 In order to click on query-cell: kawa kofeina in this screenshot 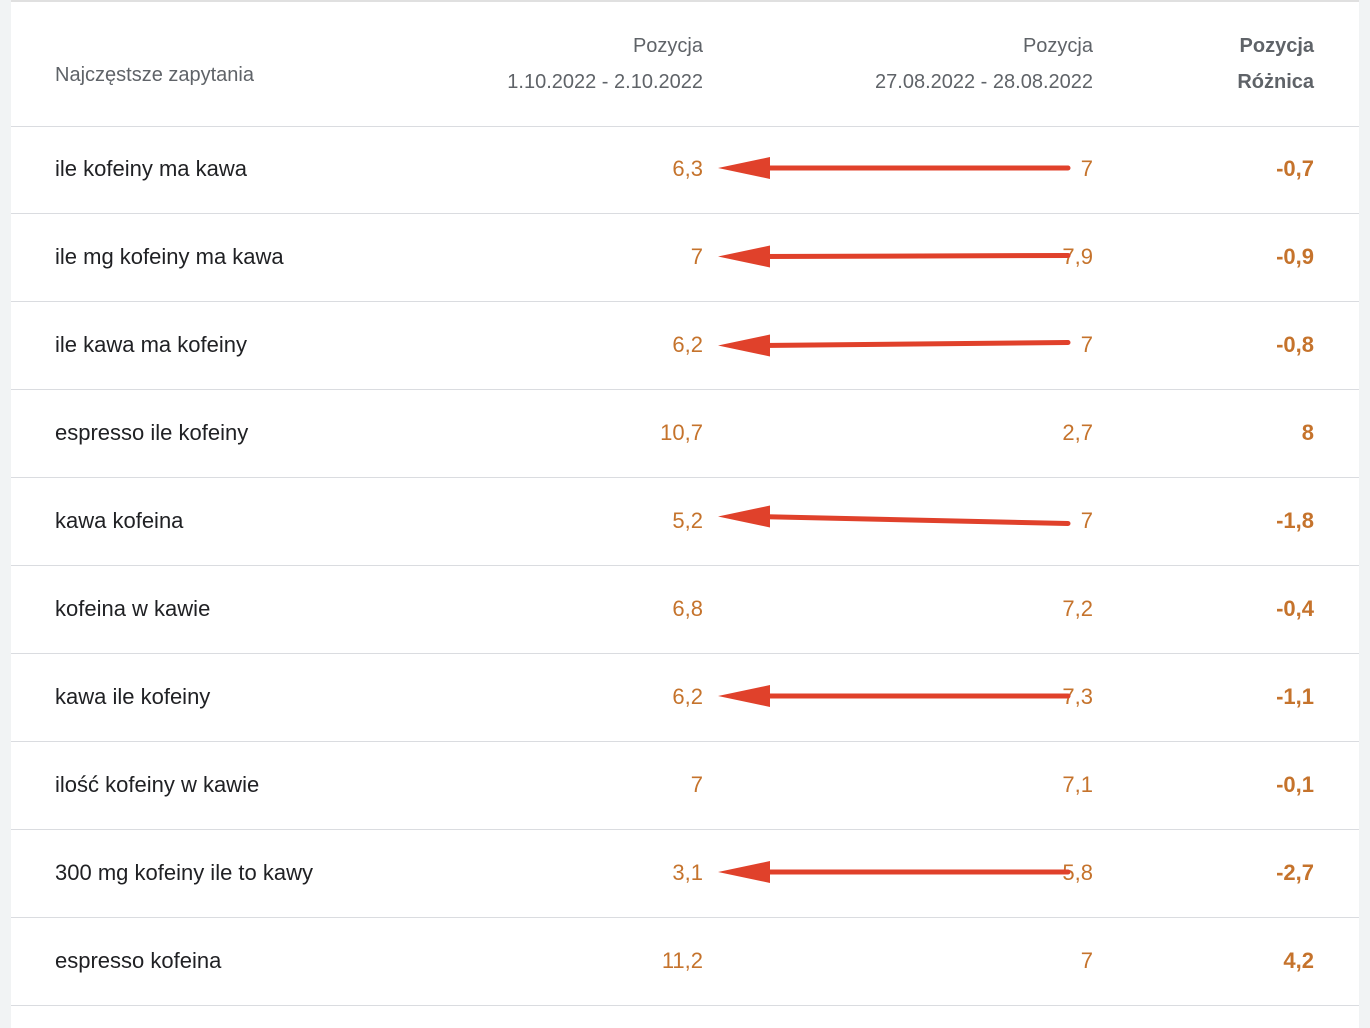, I will do `click(119, 520)`.